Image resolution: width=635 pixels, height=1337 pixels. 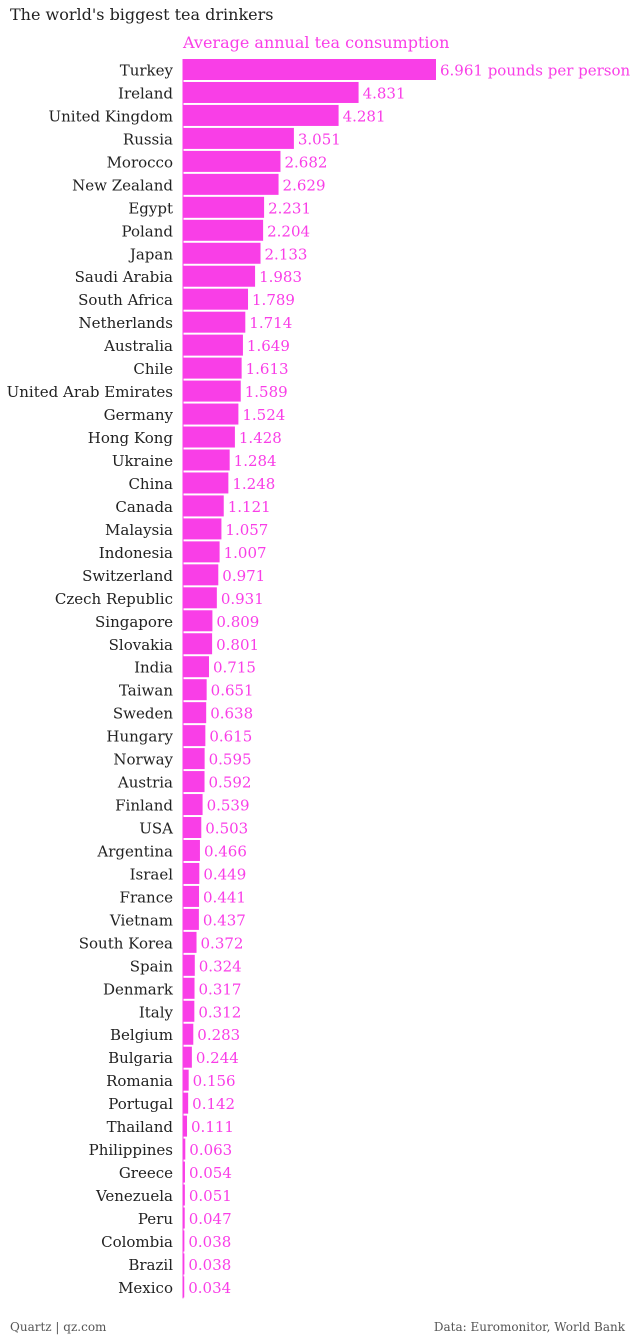 What do you see at coordinates (139, 415) in the screenshot?
I see `category-label: Germany` at bounding box center [139, 415].